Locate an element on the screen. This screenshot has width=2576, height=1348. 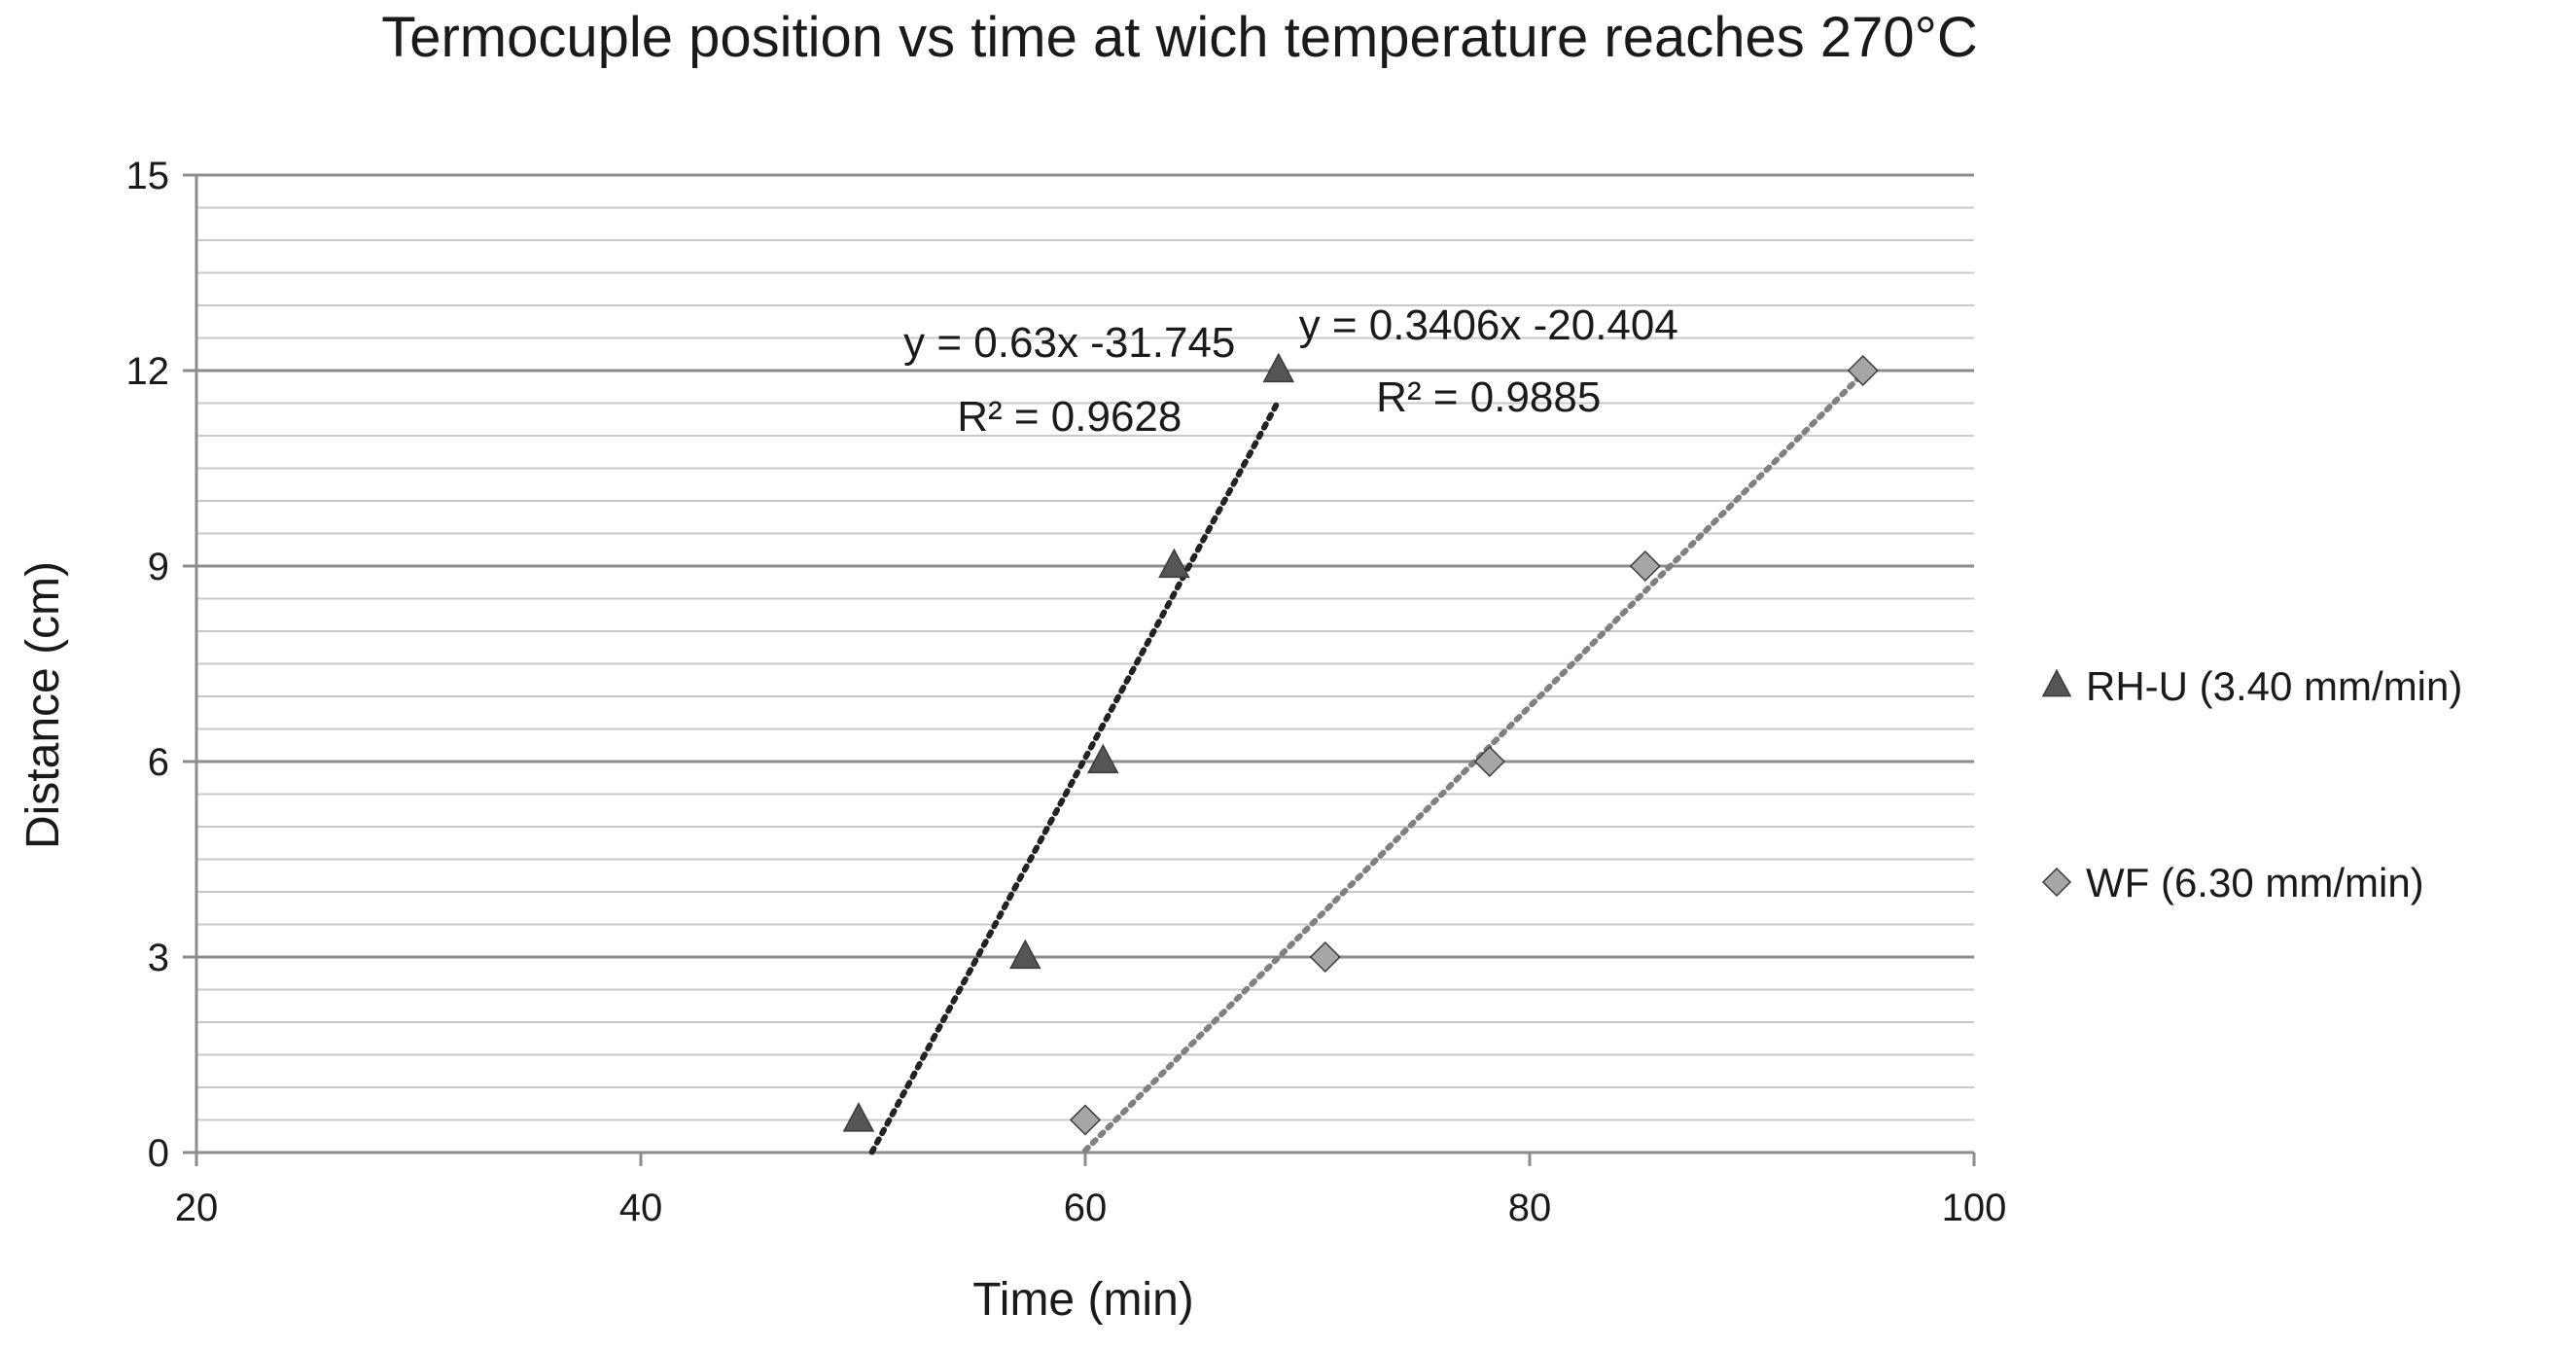
x-axis-title: Time (min) is located at coordinates (1083, 1300).